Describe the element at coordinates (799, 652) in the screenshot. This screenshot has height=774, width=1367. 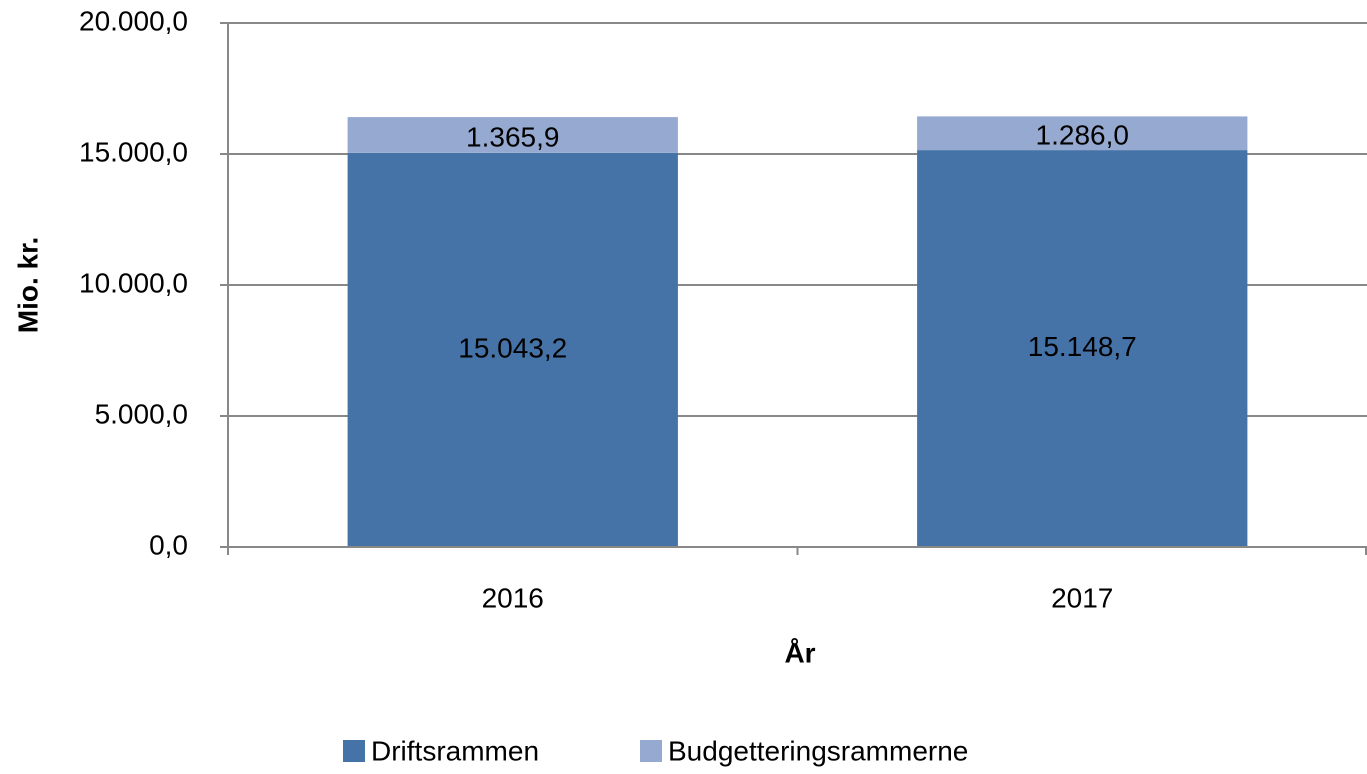
I see `x-axis-title: År` at that location.